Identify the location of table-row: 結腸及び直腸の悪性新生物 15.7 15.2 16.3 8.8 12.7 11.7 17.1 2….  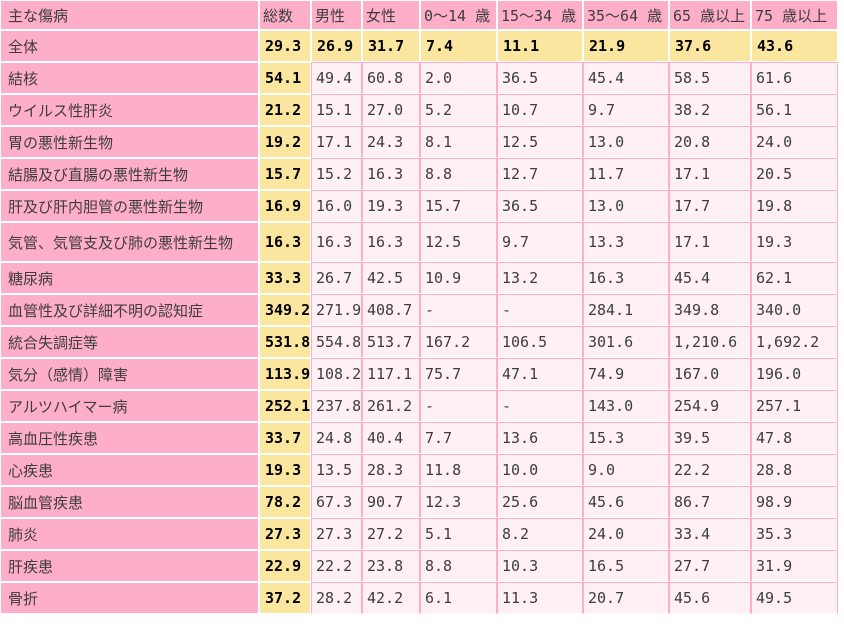
(419, 174).